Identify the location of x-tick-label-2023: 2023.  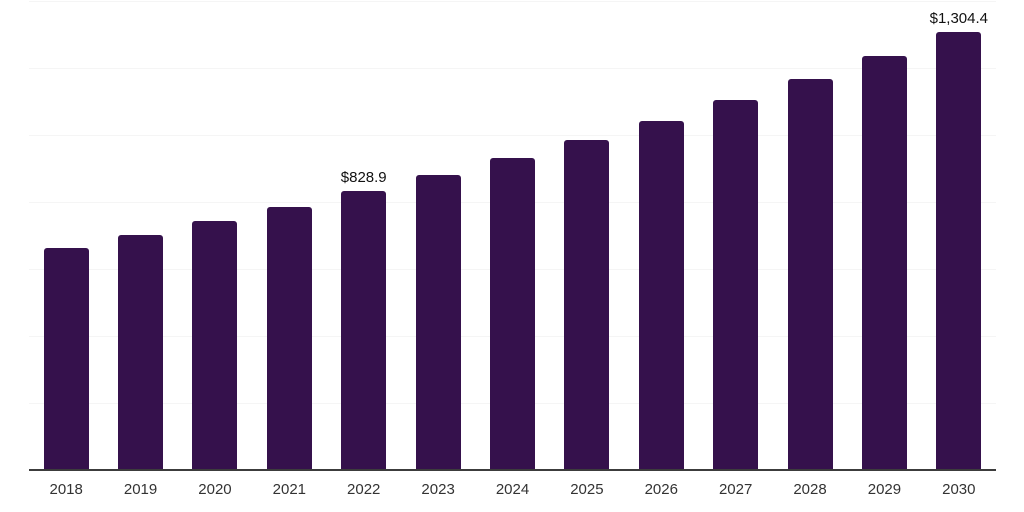
(438, 489).